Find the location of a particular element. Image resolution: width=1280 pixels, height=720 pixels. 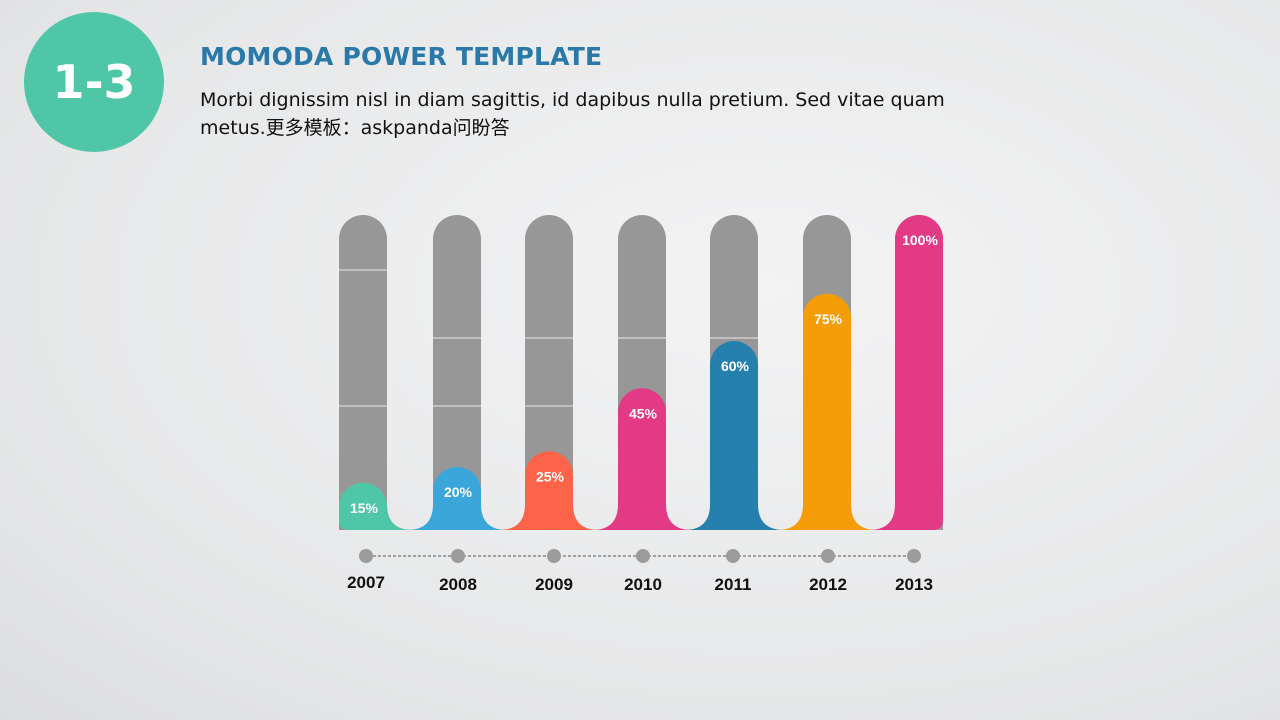

bar-2009 is located at coordinates (549, 490).